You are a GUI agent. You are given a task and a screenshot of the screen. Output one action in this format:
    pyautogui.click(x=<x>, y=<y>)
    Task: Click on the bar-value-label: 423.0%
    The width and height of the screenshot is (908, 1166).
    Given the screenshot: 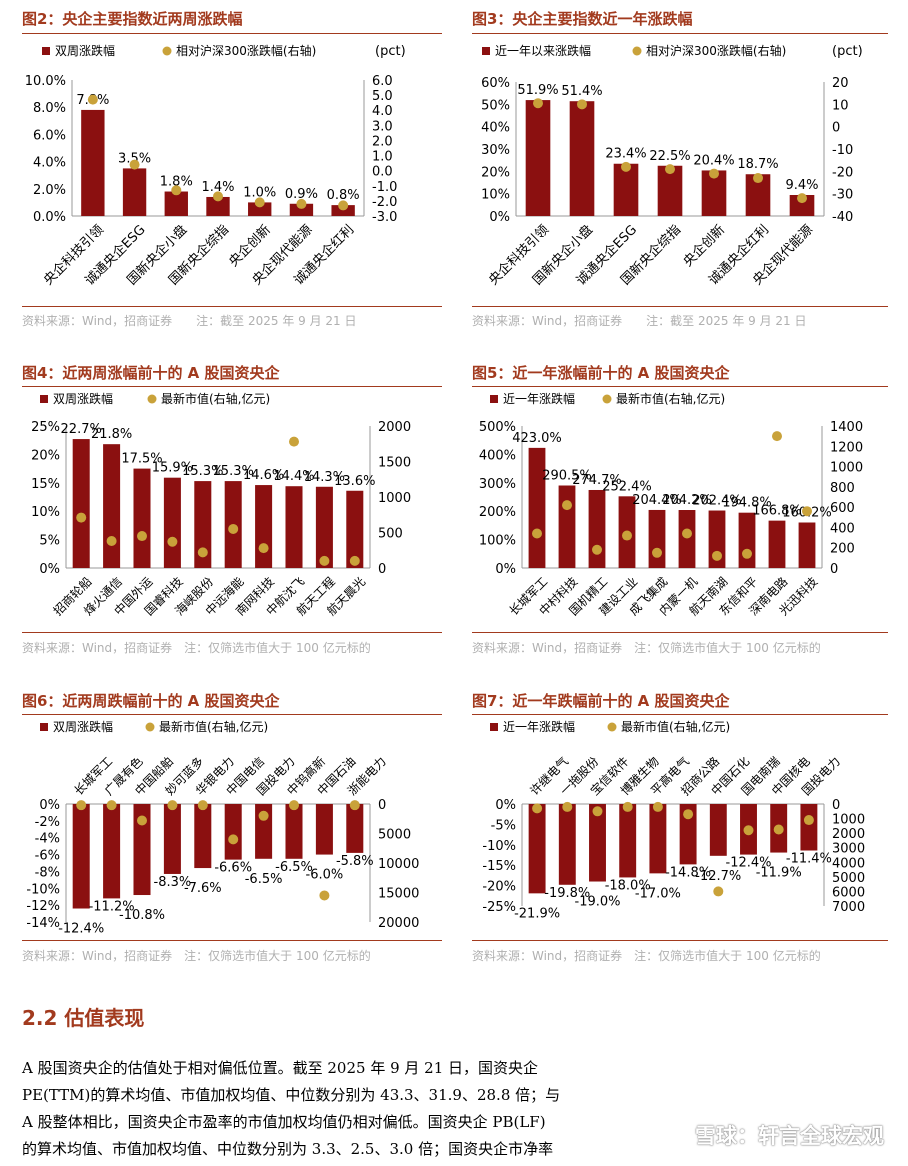 What is the action you would take?
    pyautogui.click(x=537, y=438)
    